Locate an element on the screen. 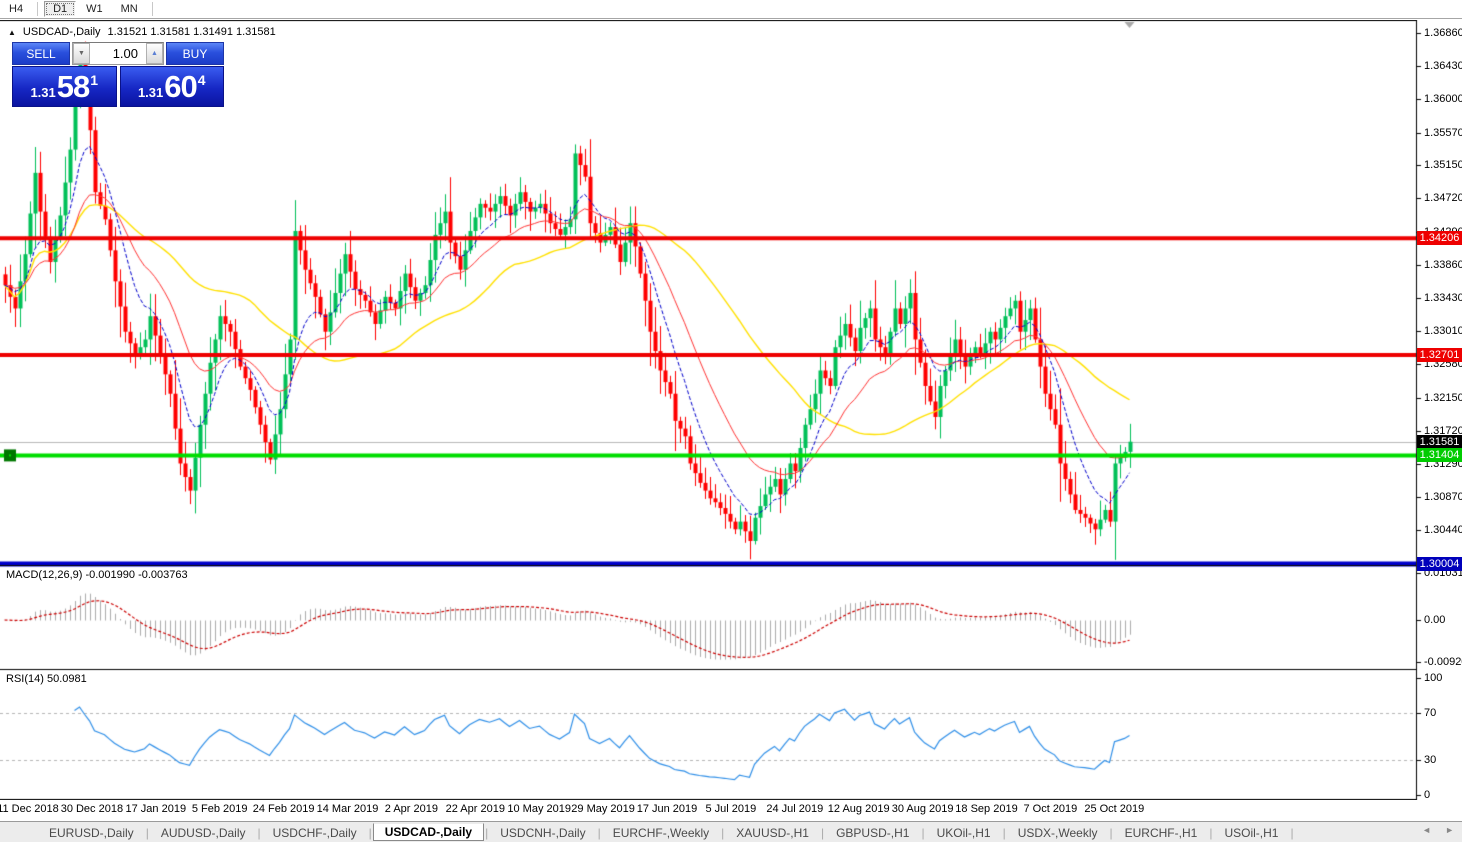  symbol-title: USDCAD-,Daily is located at coordinates (61, 32).